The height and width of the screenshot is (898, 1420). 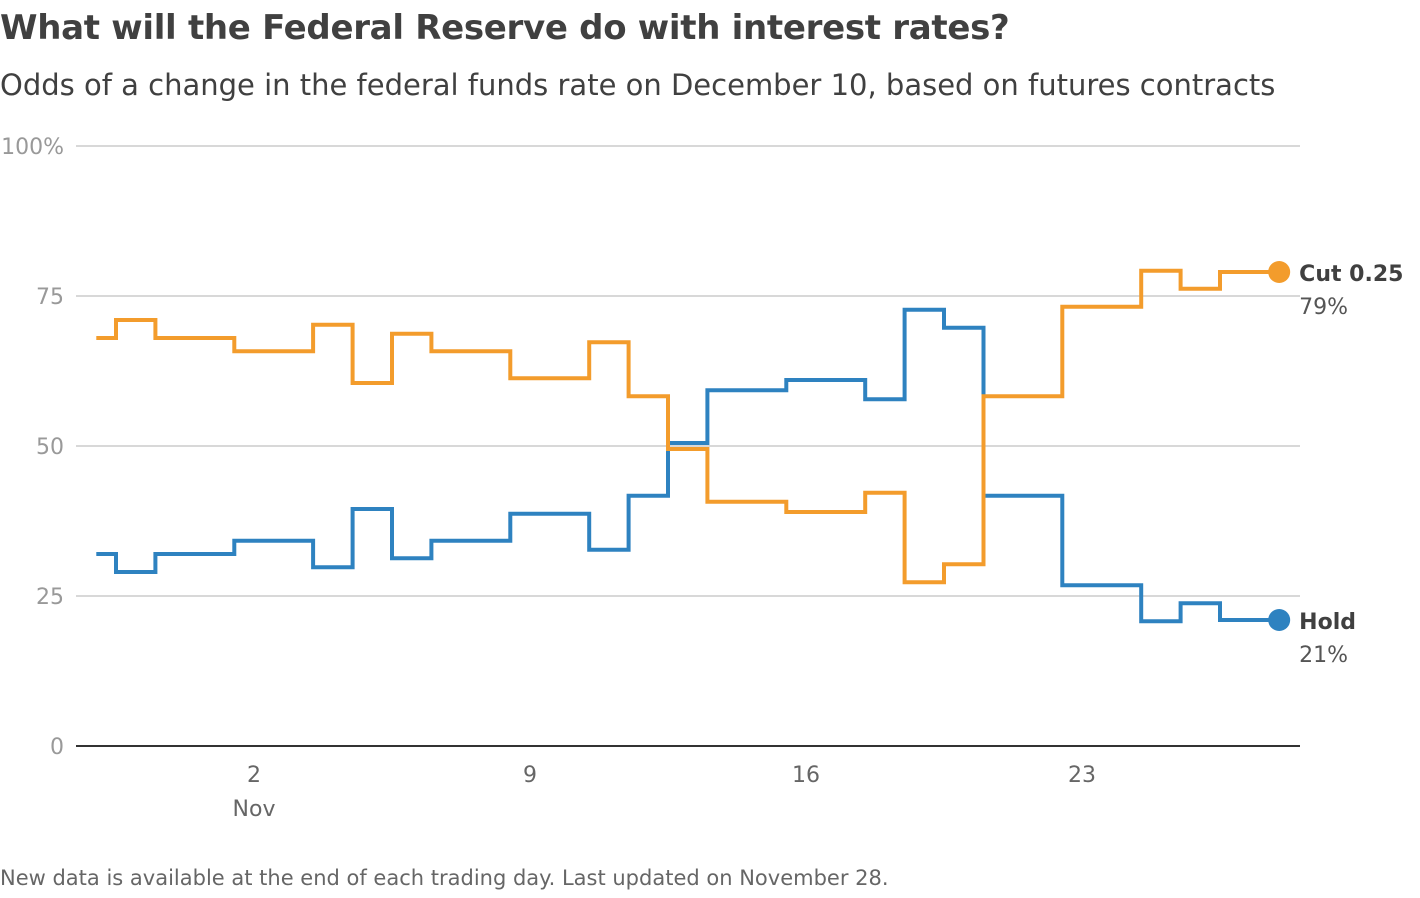 I want to click on y-tick-label: 50, so click(x=50, y=447).